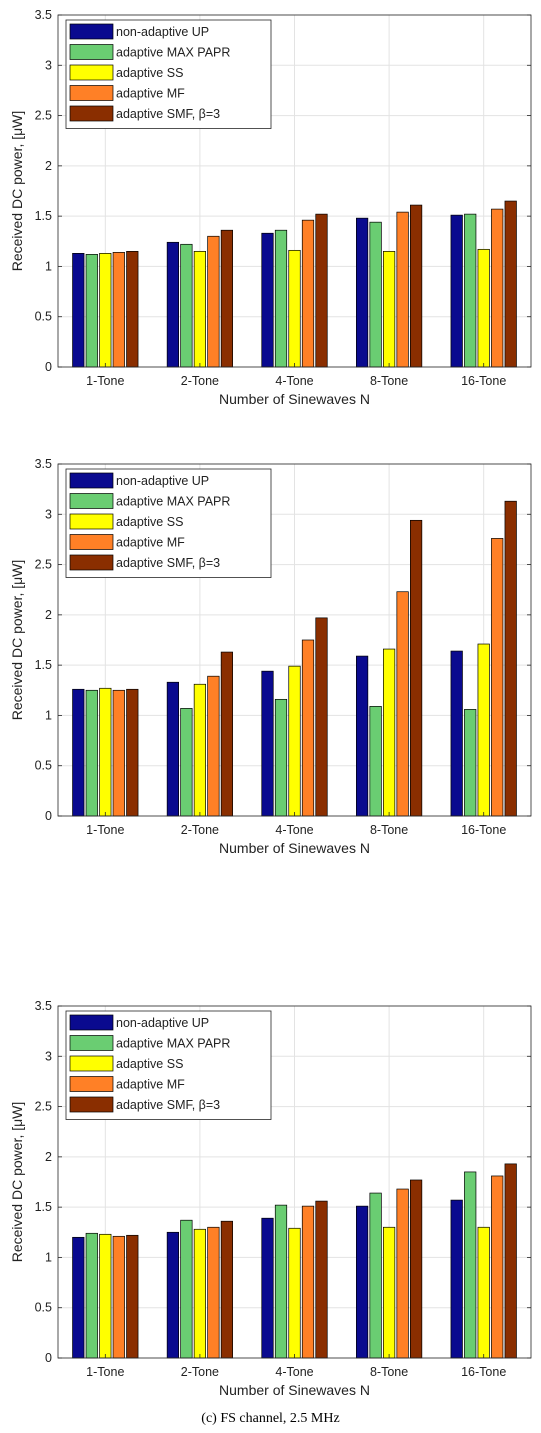 This screenshot has width=541, height=1433. I want to click on bar-non-adaptive-up-1-tone, so click(78, 310).